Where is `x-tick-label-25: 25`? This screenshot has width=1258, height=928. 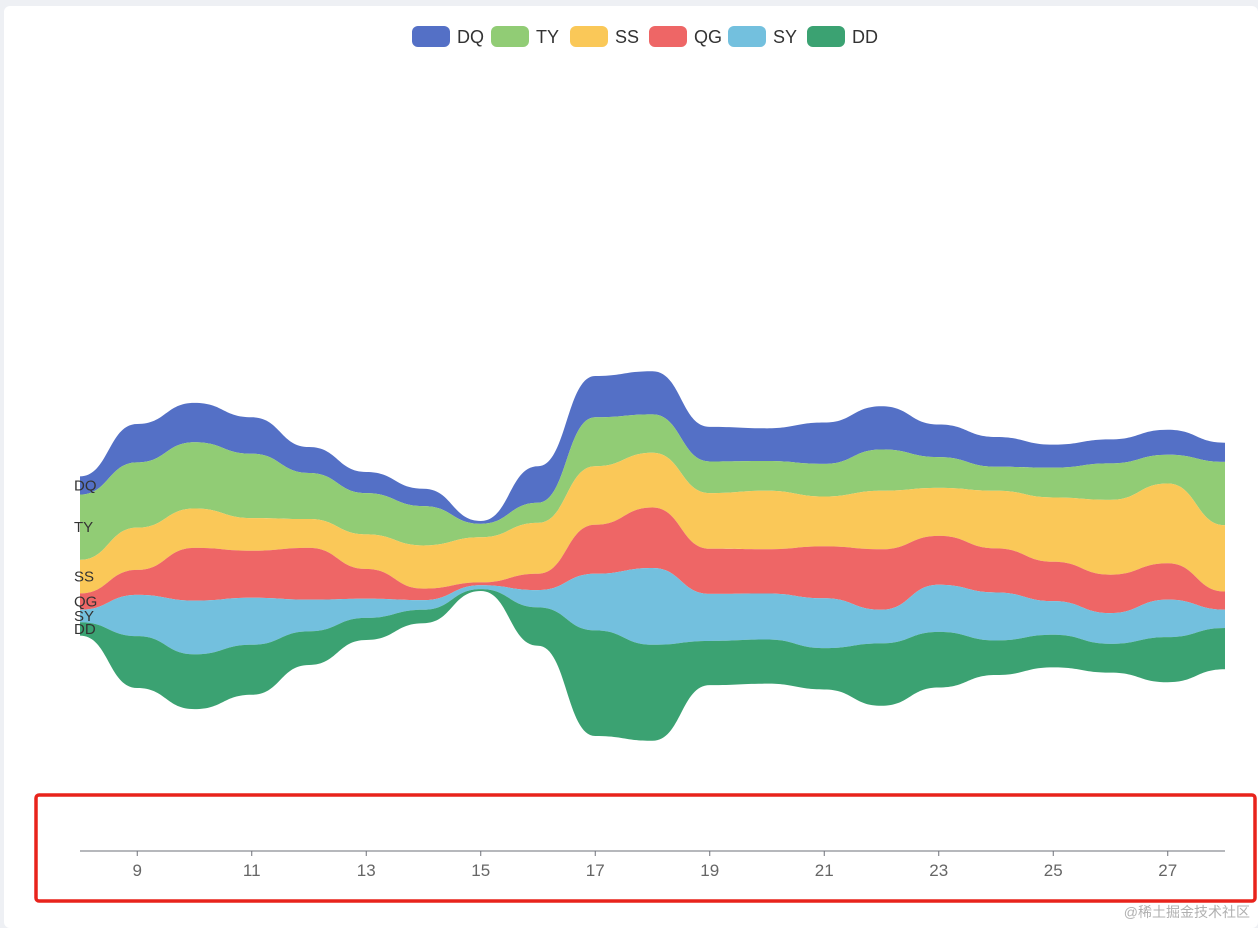
x-tick-label-25: 25 is located at coordinates (1053, 870).